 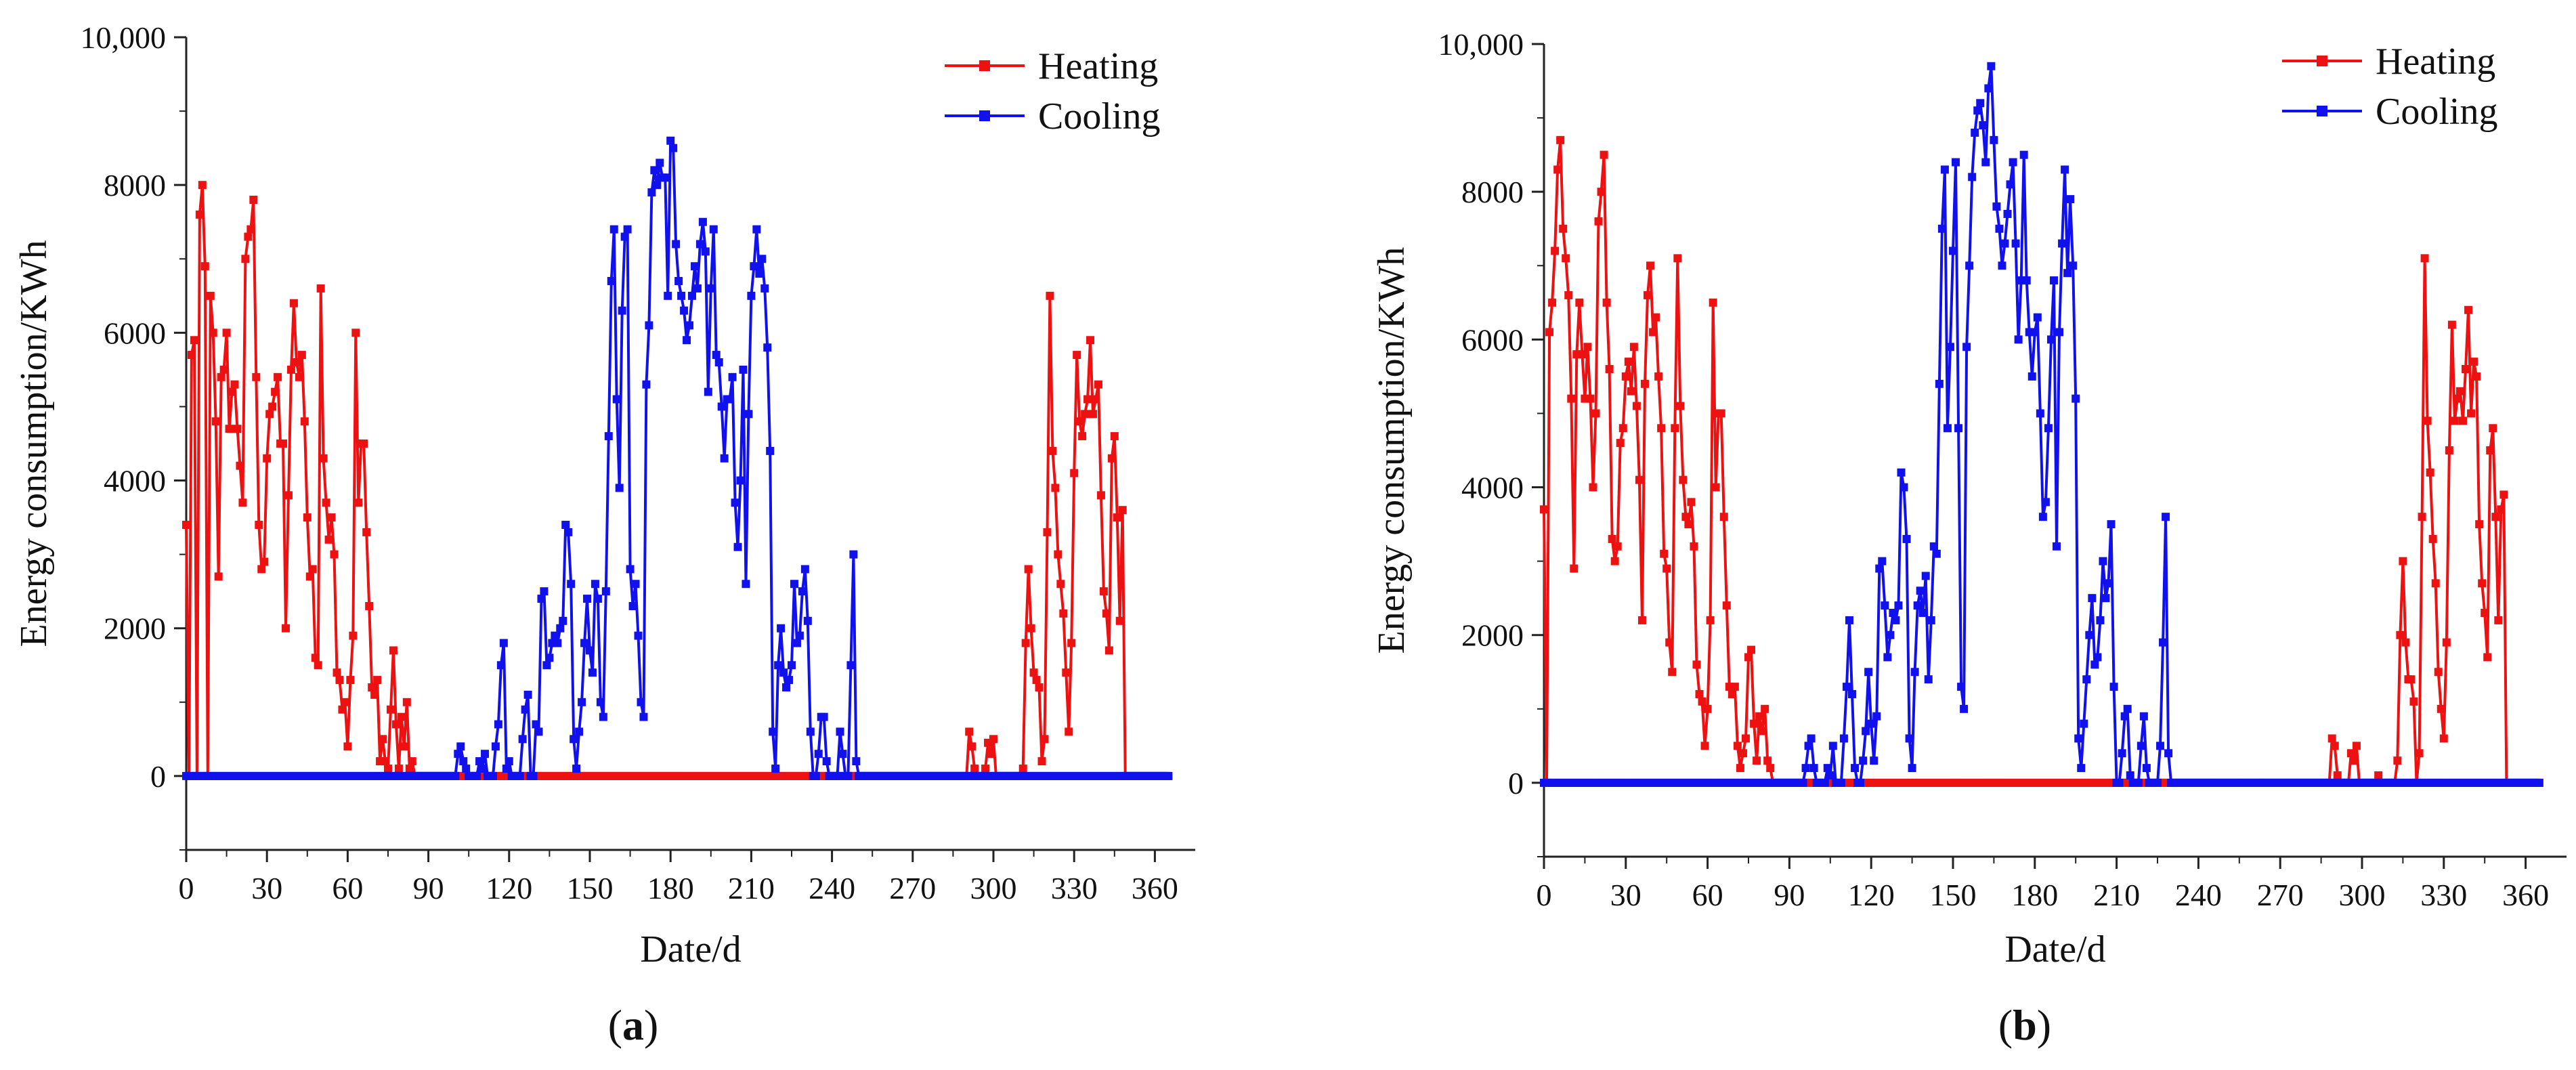 I want to click on y-tick-label: 2000, so click(x=1492, y=635).